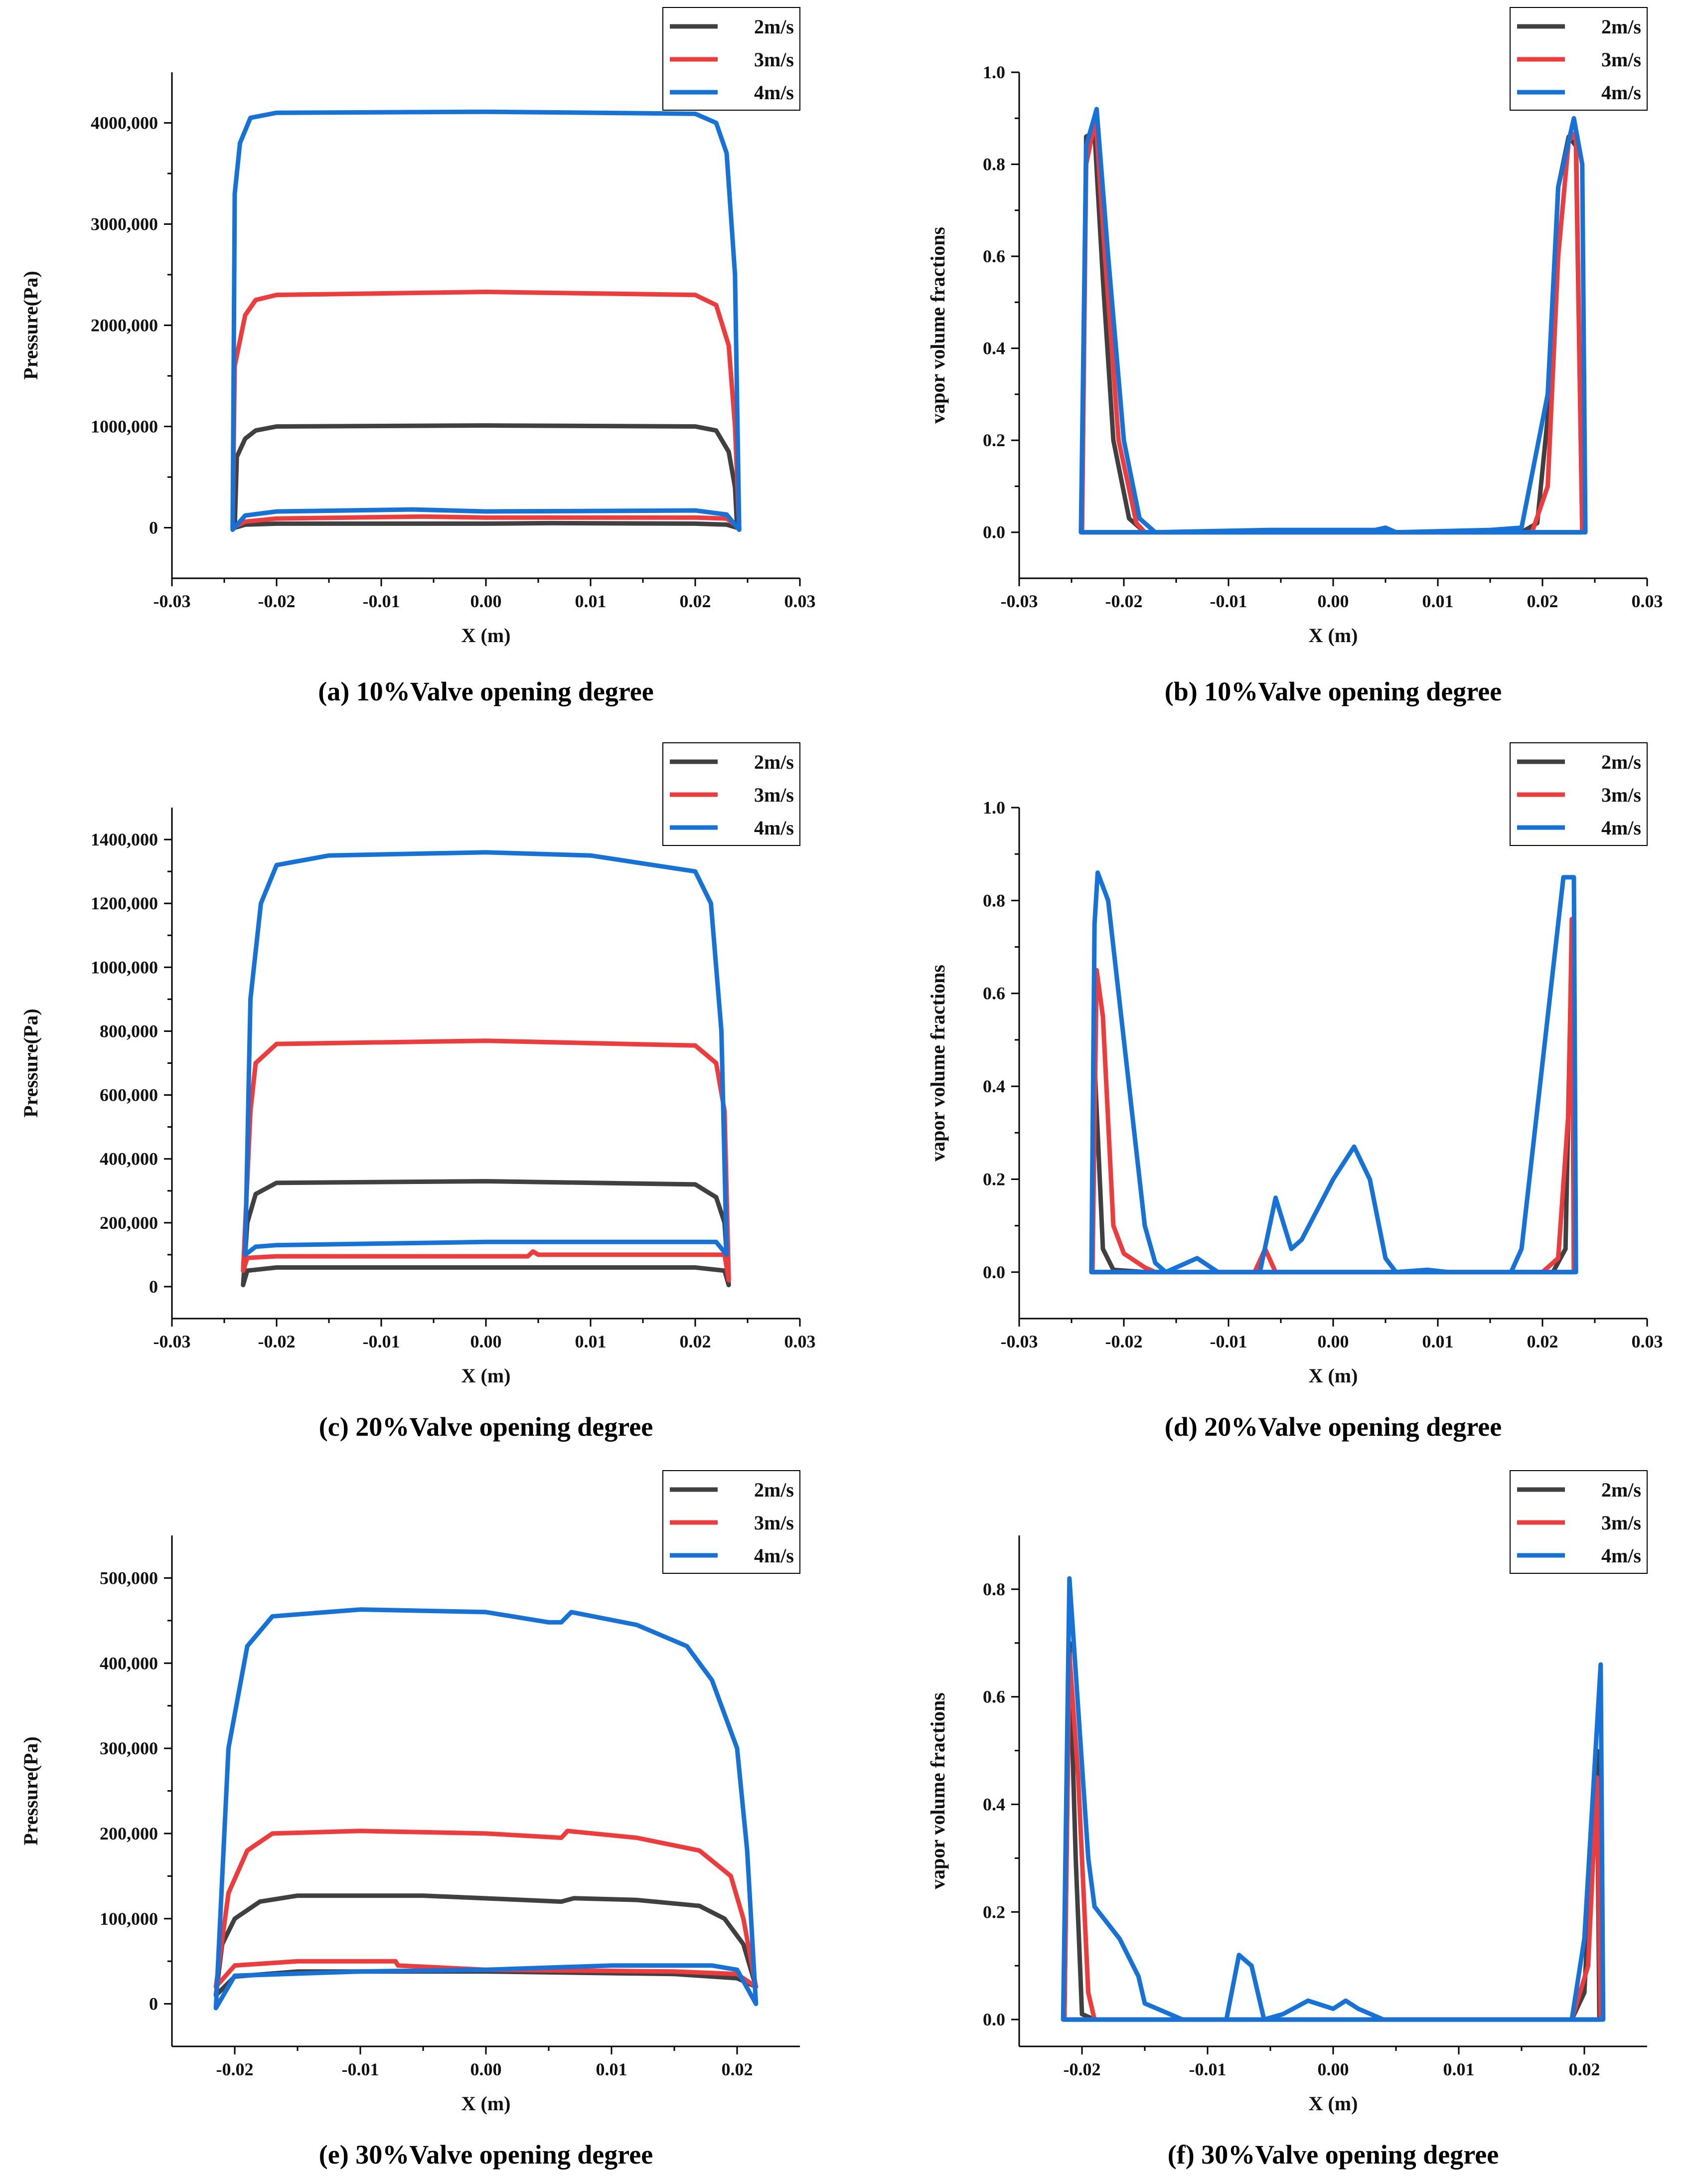 This screenshot has height=2184, width=1691. What do you see at coordinates (129, 1095) in the screenshot?
I see `y-tick-label: 600,000` at bounding box center [129, 1095].